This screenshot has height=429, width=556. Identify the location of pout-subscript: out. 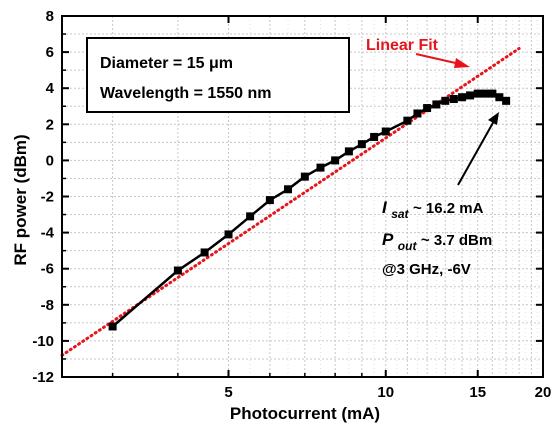
(408, 246).